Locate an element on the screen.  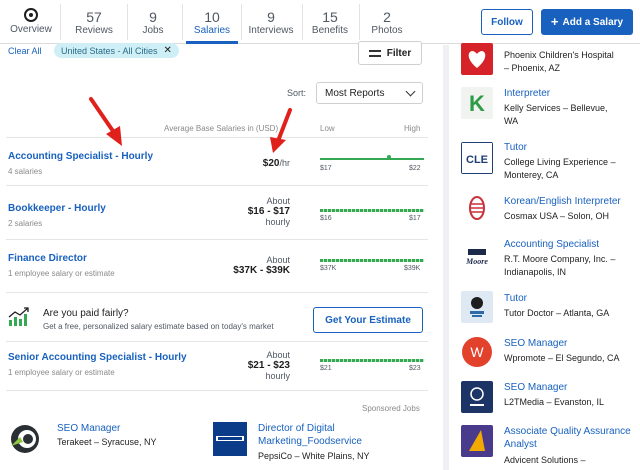
wpromote-logo: W is located at coordinates (477, 352).